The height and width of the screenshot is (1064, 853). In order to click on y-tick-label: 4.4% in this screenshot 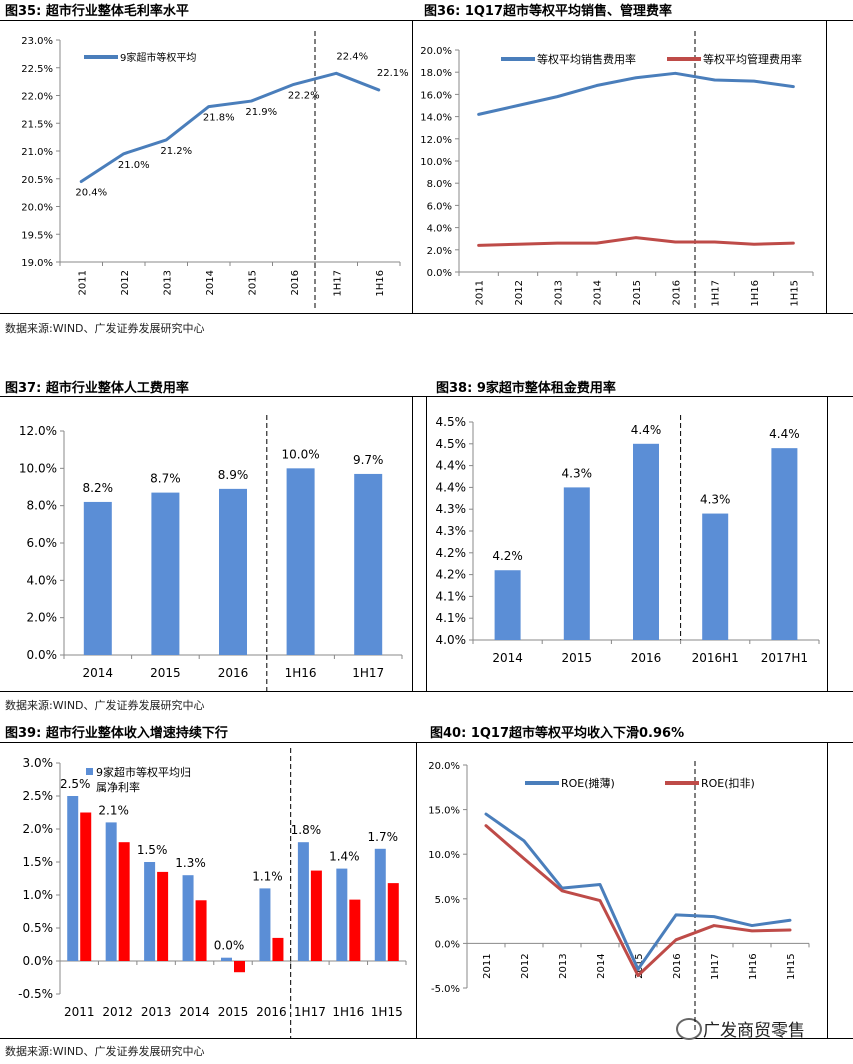, I will do `click(451, 466)`.